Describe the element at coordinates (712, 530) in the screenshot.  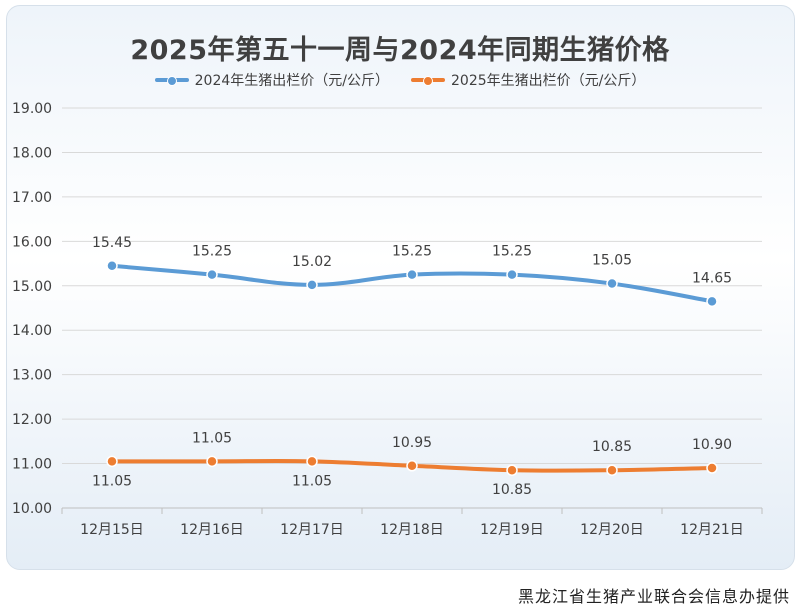
I see `x-tick-label: 12月21日` at that location.